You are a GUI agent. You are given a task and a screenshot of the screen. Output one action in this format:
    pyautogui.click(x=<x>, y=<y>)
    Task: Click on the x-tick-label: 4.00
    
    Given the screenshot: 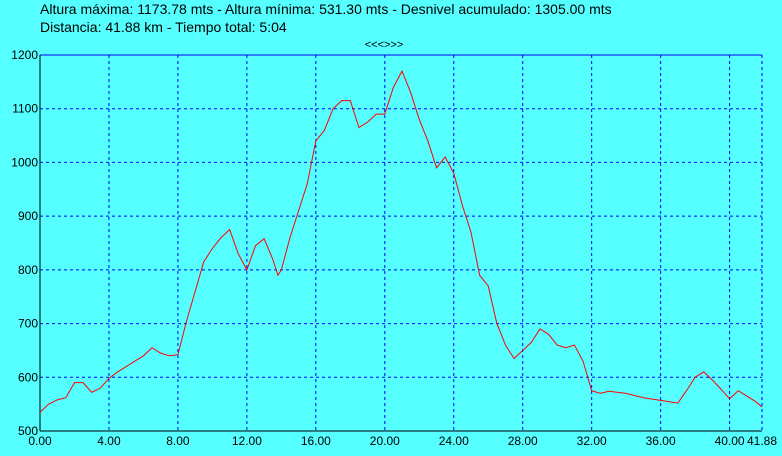 What is the action you would take?
    pyautogui.click(x=109, y=441)
    